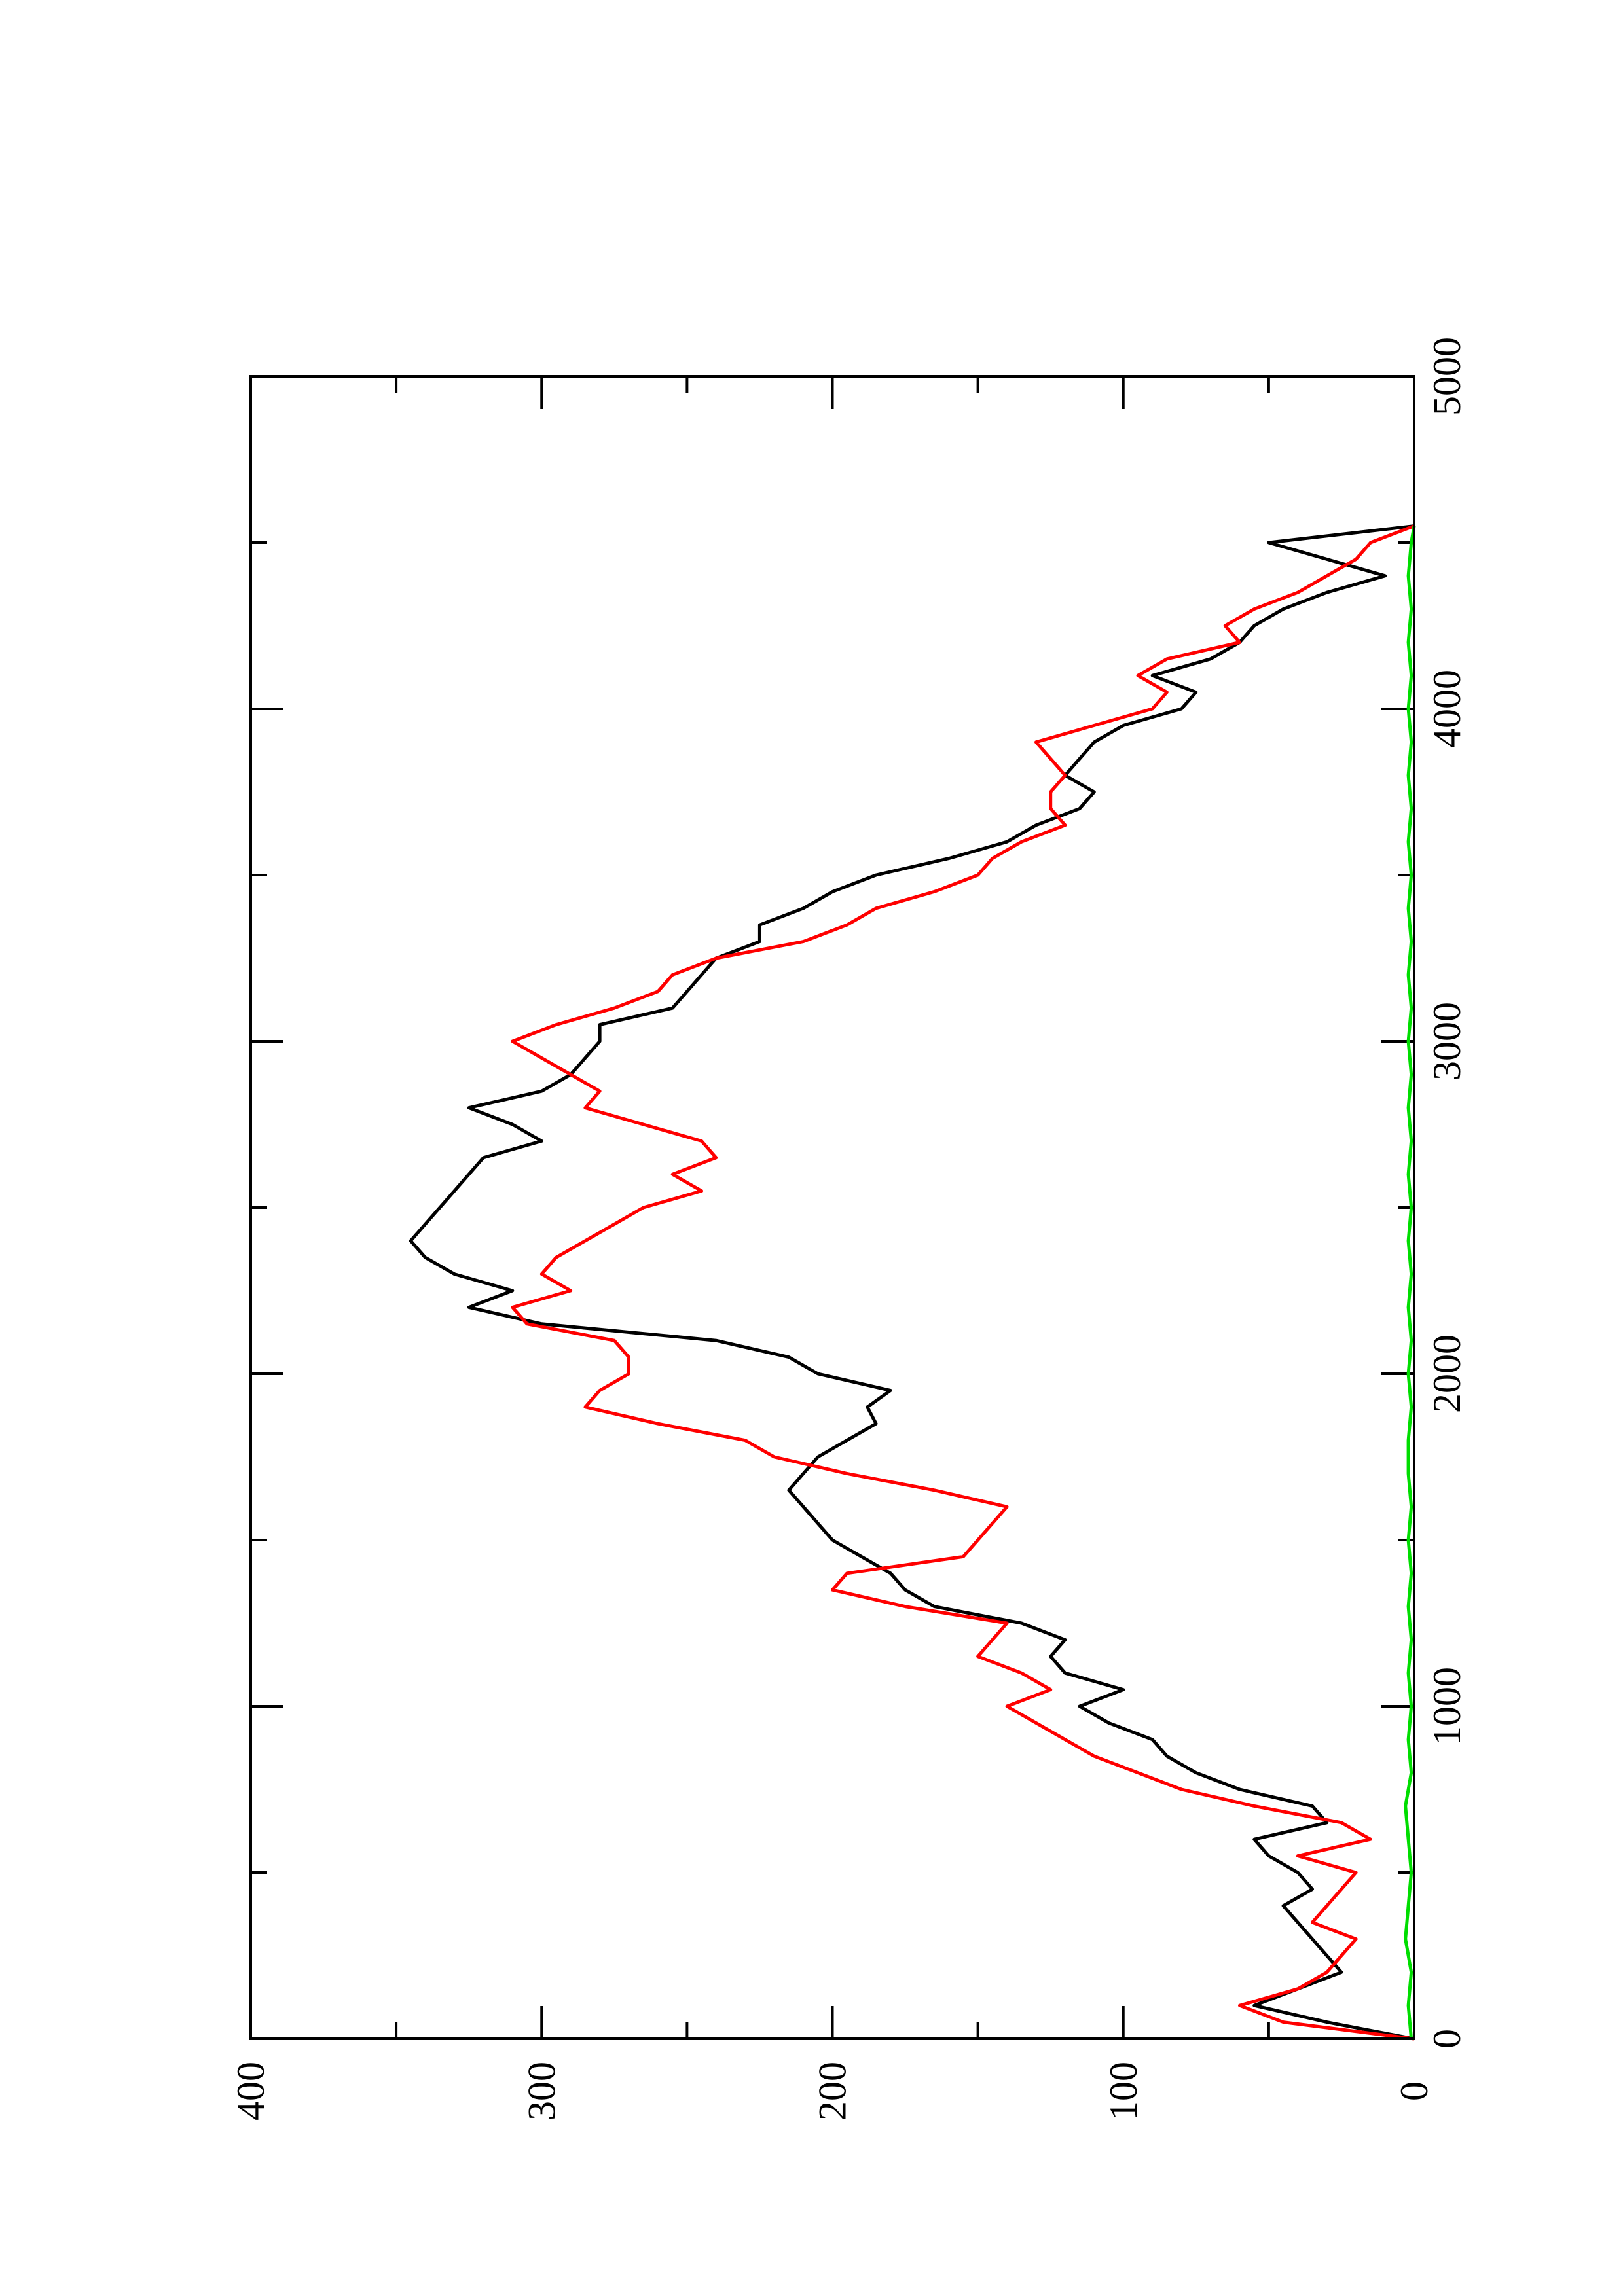  Describe the element at coordinates (1446, 2039) in the screenshot. I see `x-tick-label: 0` at that location.